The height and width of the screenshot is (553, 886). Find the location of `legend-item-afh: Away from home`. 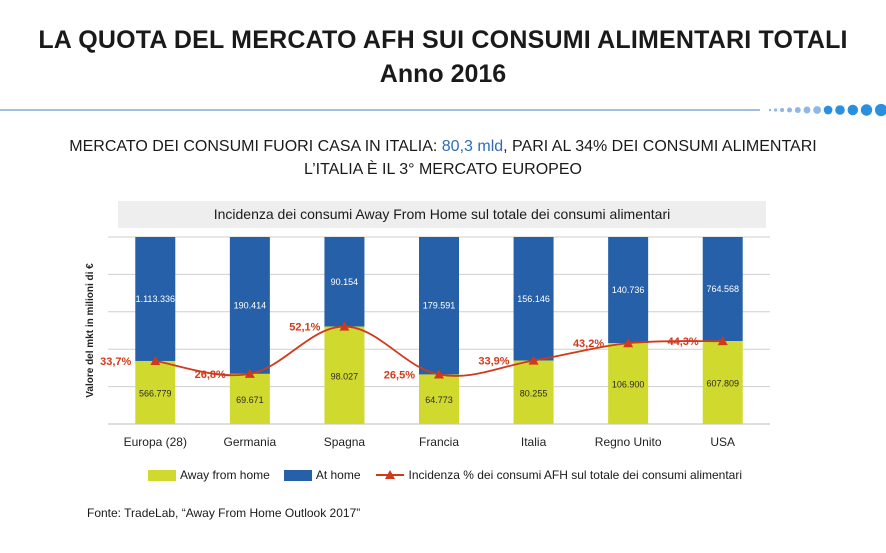

legend-item-afh: Away from home is located at coordinates (209, 475).